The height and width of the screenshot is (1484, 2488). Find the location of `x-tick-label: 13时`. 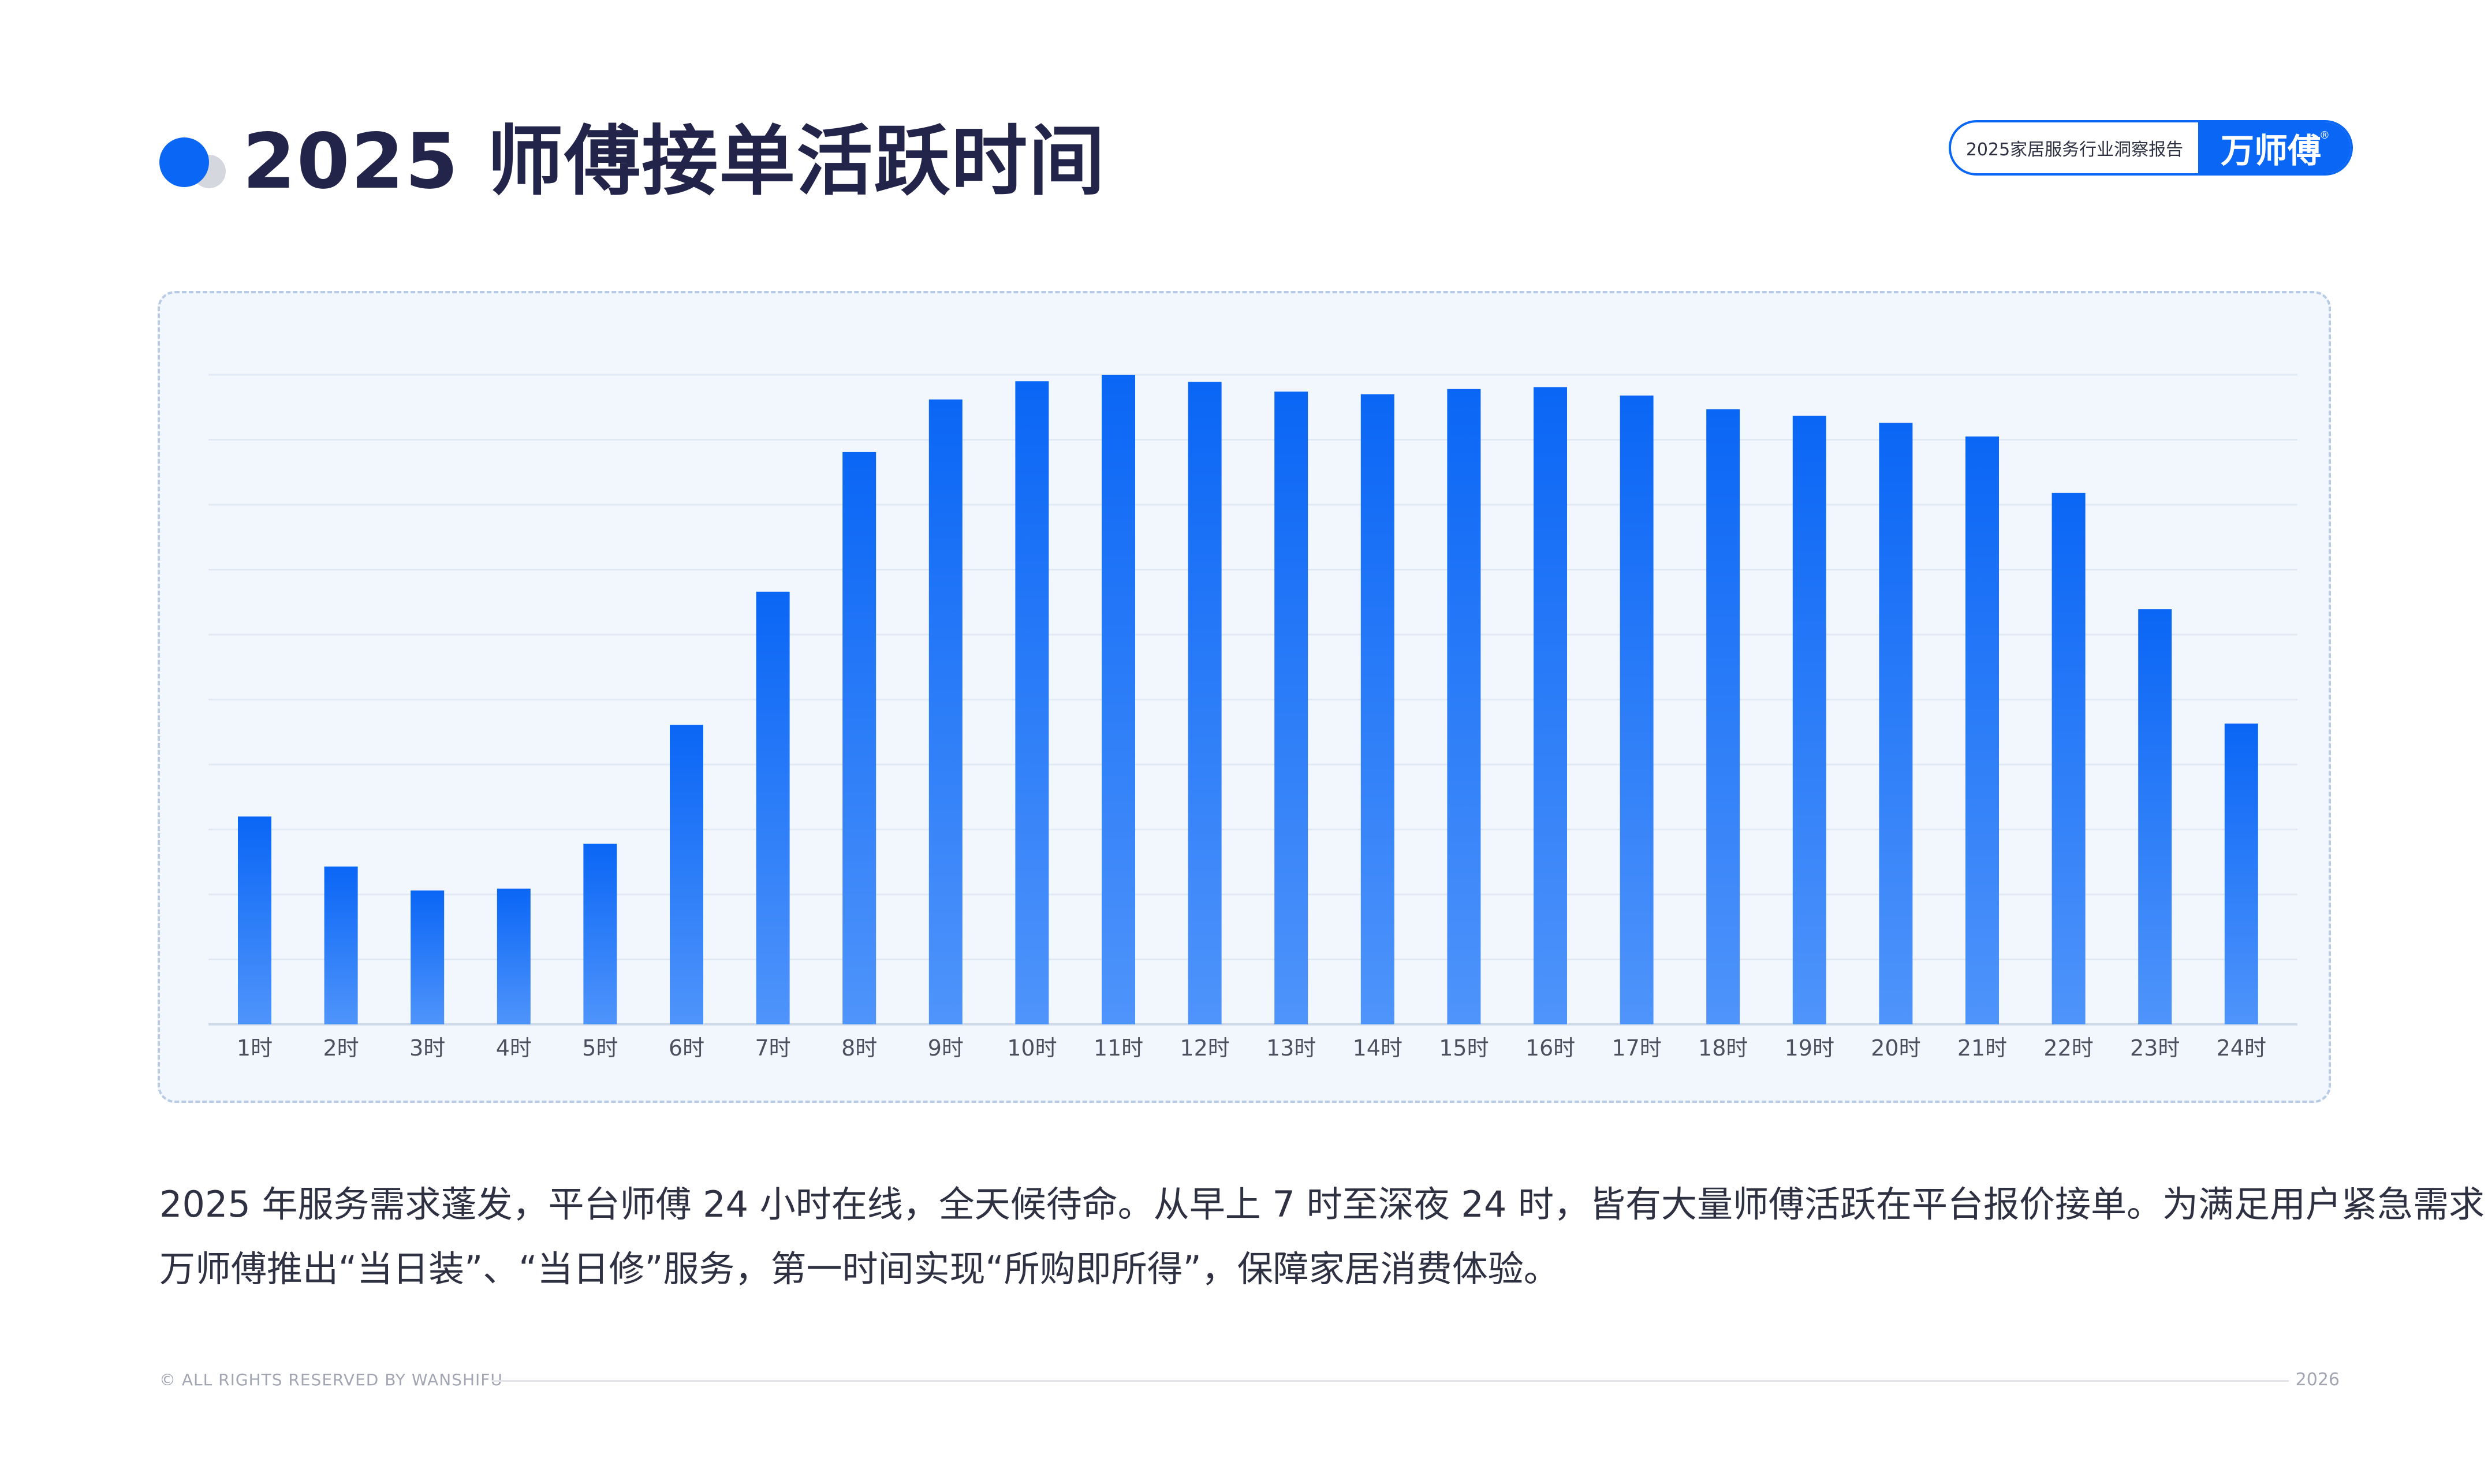

x-tick-label: 13时 is located at coordinates (1291, 1048).